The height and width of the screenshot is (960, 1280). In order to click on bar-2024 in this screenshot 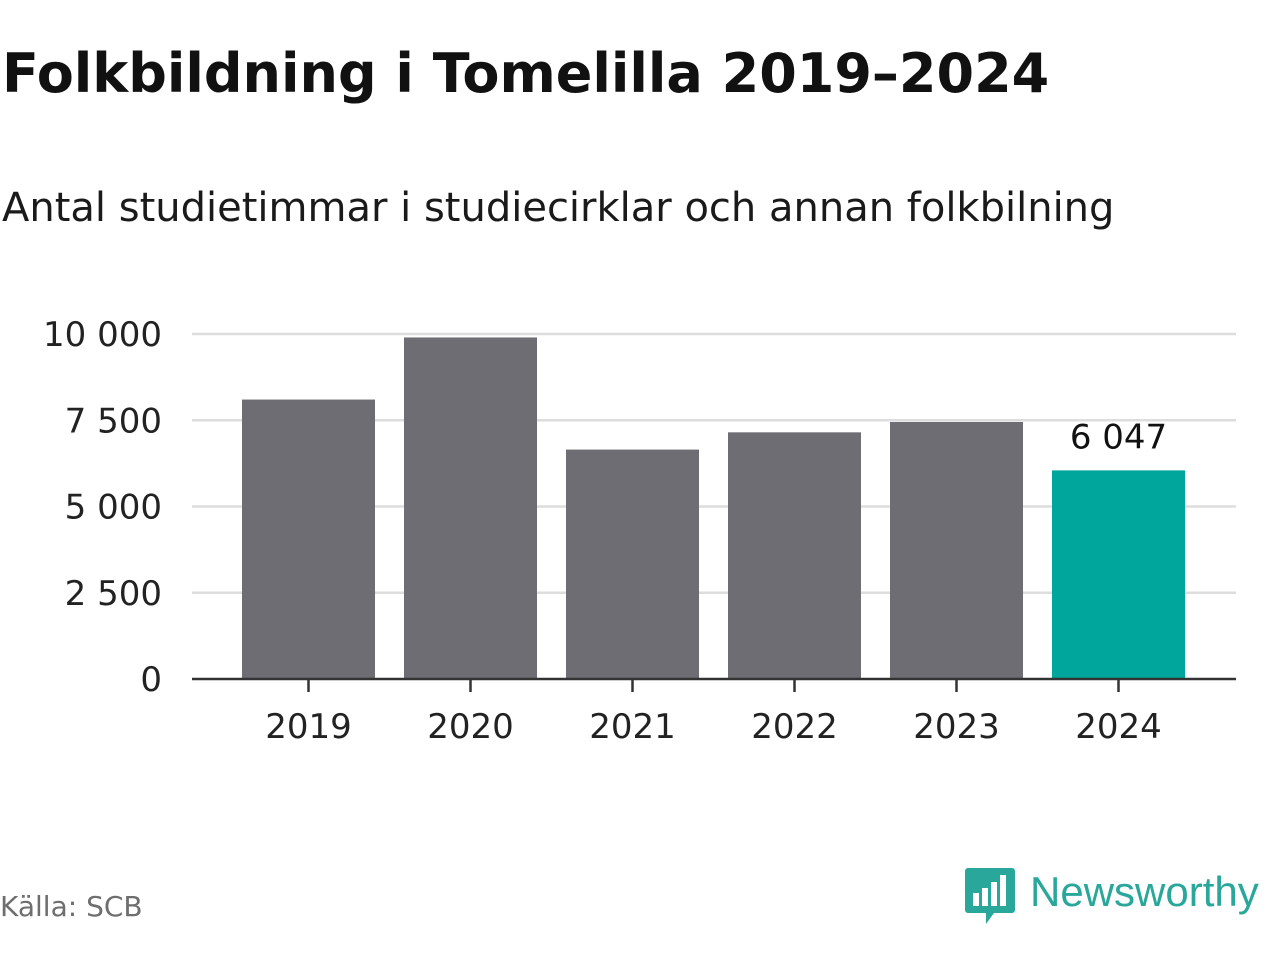, I will do `click(1118, 574)`.